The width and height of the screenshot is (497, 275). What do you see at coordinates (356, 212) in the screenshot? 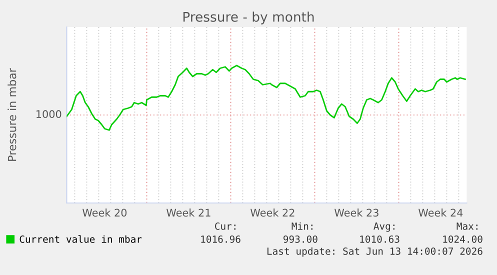
I see `x-tick-label: Week 23` at bounding box center [356, 212].